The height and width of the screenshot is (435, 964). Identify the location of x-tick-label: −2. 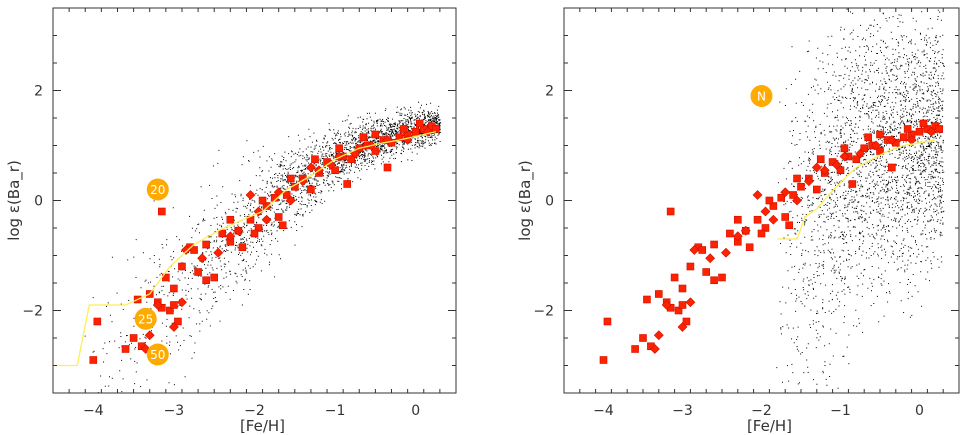
(761, 411).